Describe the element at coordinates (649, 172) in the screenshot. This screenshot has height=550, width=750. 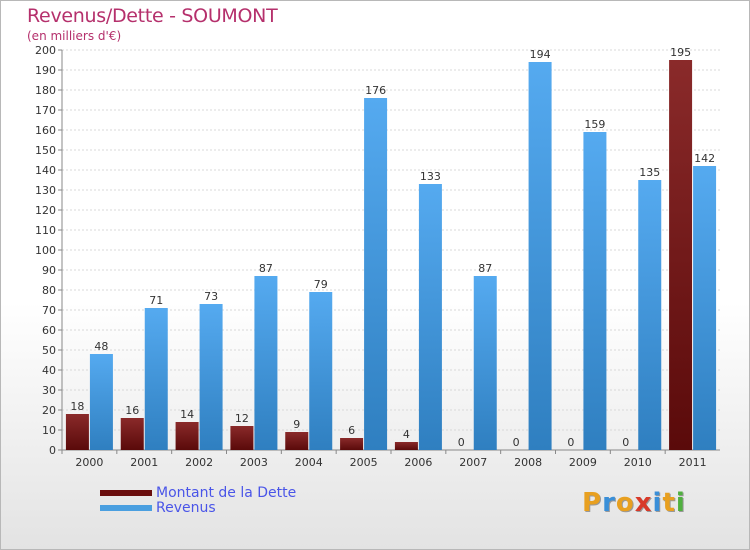
I see `data-label-revenus: 135` at that location.